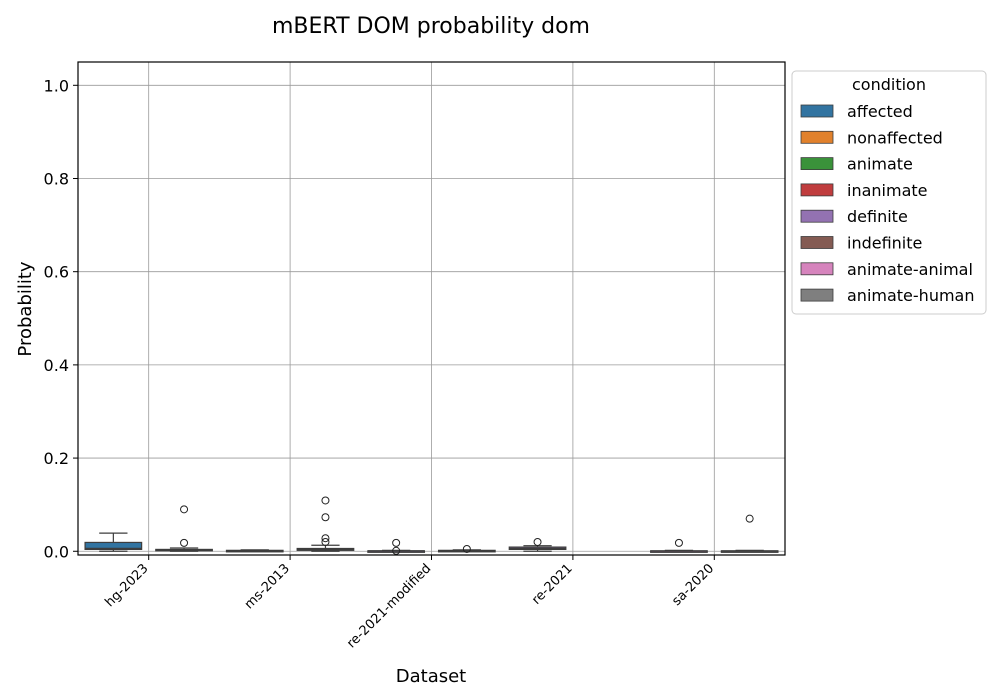 This screenshot has width=1000, height=700. What do you see at coordinates (61, 318) in the screenshot?
I see `y-axis-ticks: 0.0 0.2 0.4 0.6 0.8 1.0` at bounding box center [61, 318].